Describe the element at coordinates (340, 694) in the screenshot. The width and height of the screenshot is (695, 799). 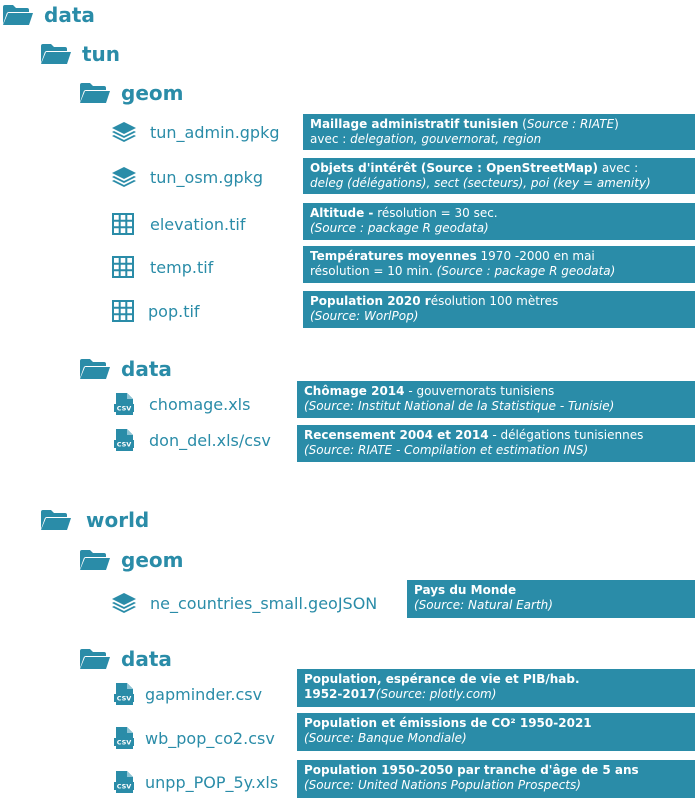
I see `desc-bold: 1952-2017` at that location.